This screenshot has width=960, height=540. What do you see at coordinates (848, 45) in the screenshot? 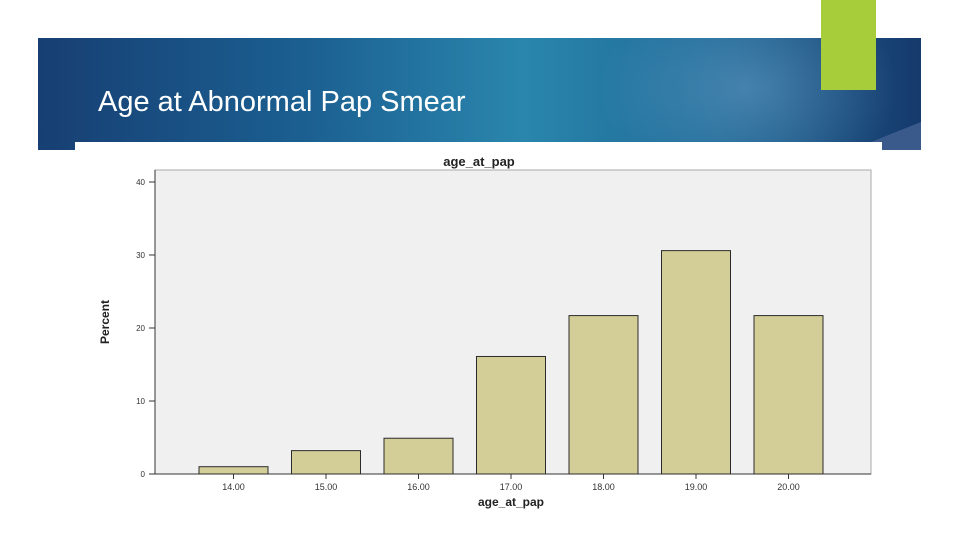
I see `accent-tab` at bounding box center [848, 45].